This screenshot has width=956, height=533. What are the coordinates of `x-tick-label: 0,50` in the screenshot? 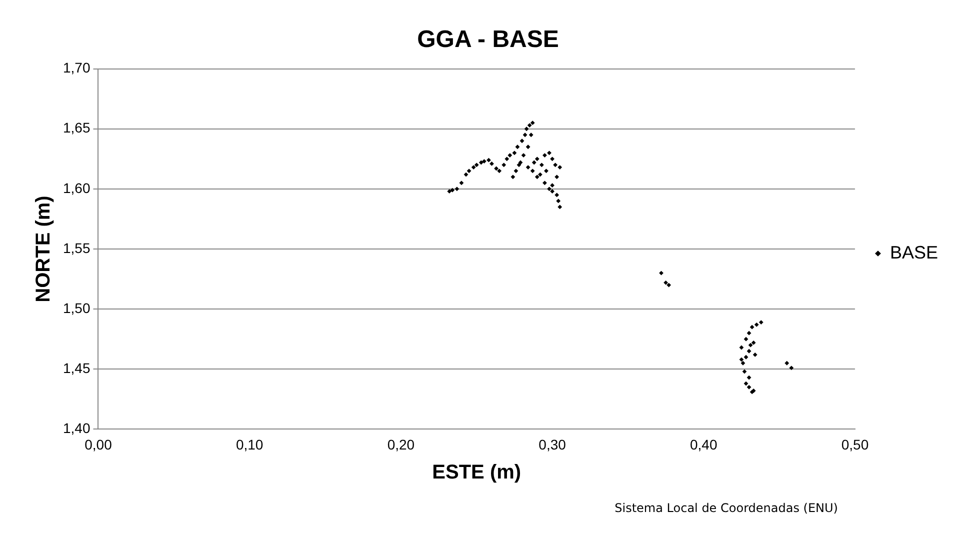 It's located at (855, 444).